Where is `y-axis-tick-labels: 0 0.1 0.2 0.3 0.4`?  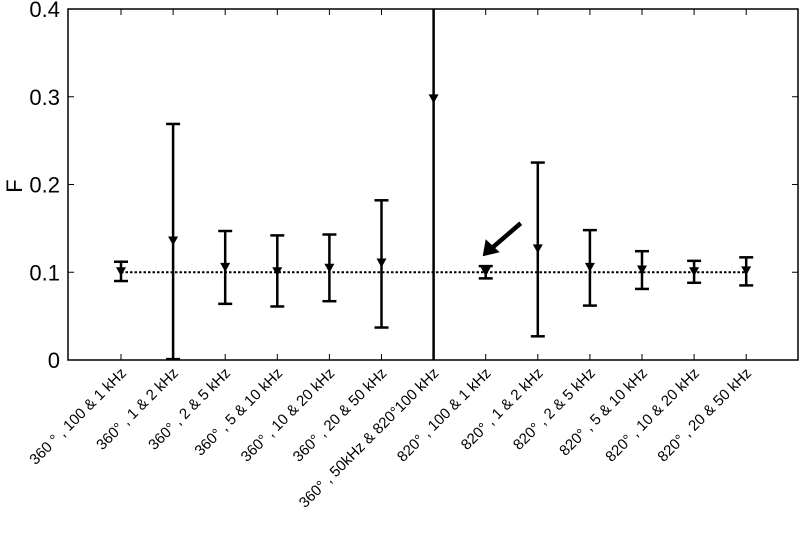 y-axis-tick-labels: 0 0.1 0.2 0.3 0.4 is located at coordinates (44, 186).